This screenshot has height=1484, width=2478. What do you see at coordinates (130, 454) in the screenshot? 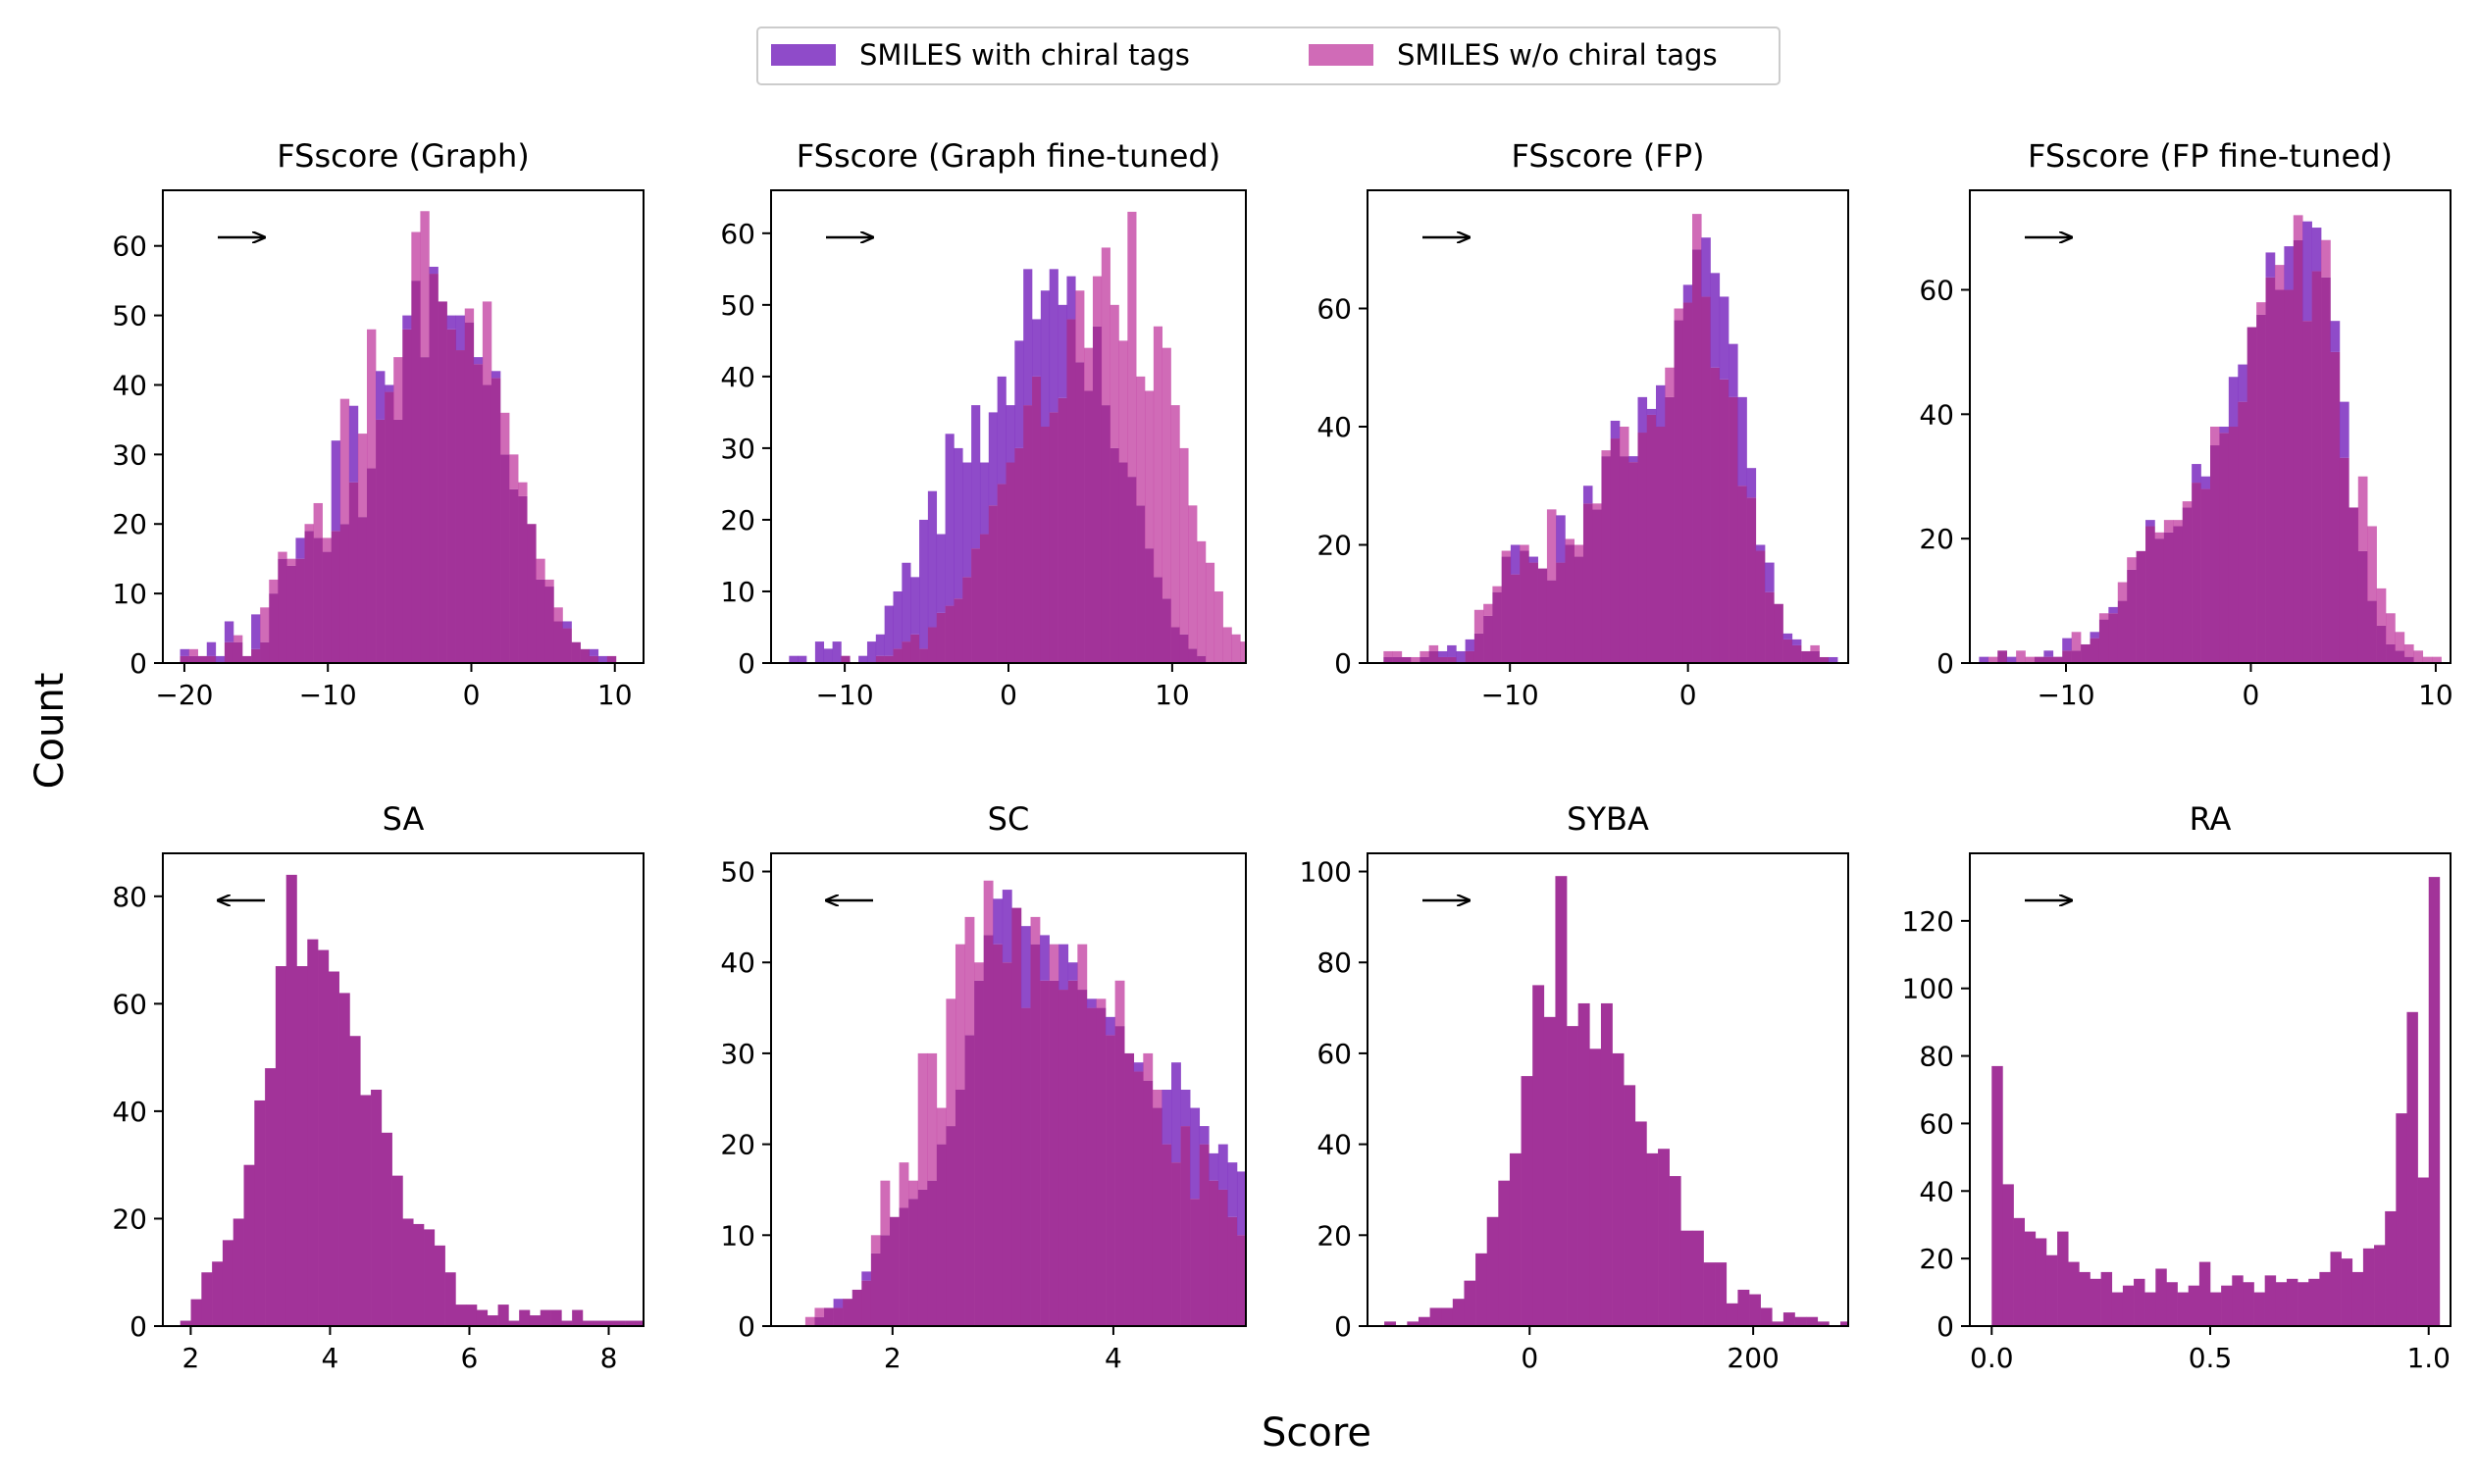
I see `y-tick-label: 30` at bounding box center [130, 454].